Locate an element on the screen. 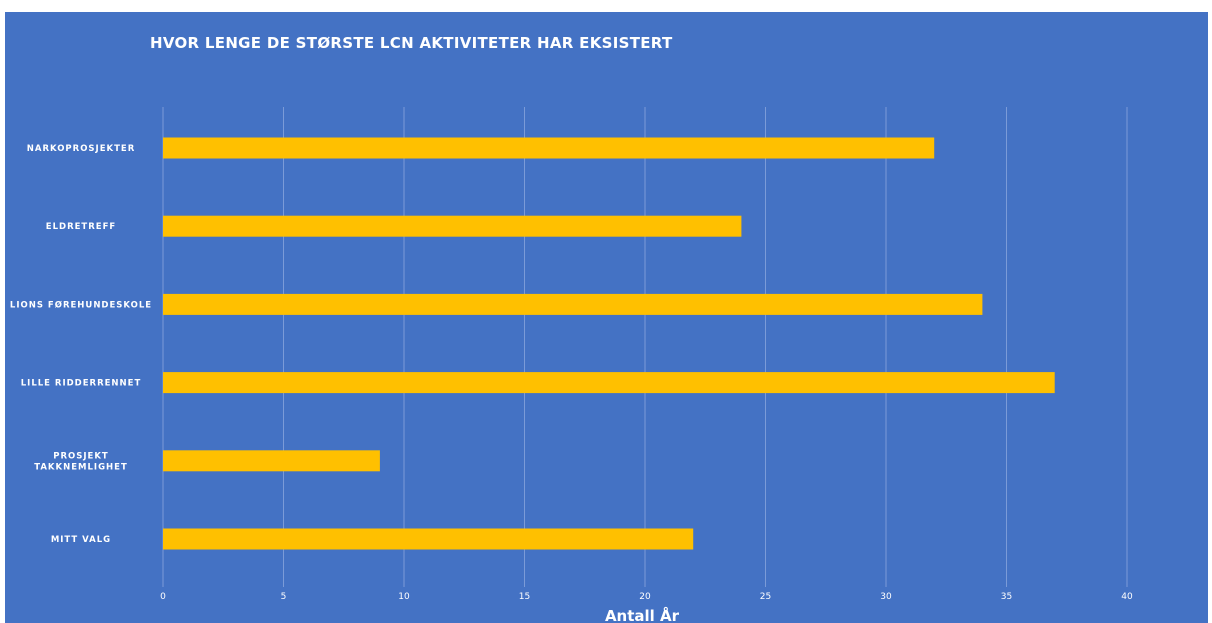  category-label: LIONS FØREHUNDESKOLE is located at coordinates (81, 304).